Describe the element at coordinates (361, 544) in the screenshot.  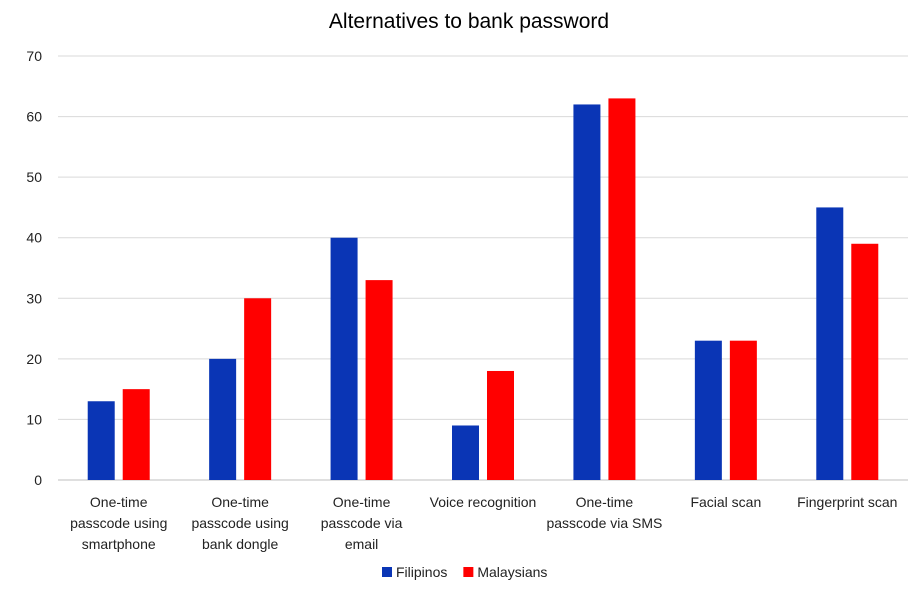
I see `x-category-label-line: email` at that location.